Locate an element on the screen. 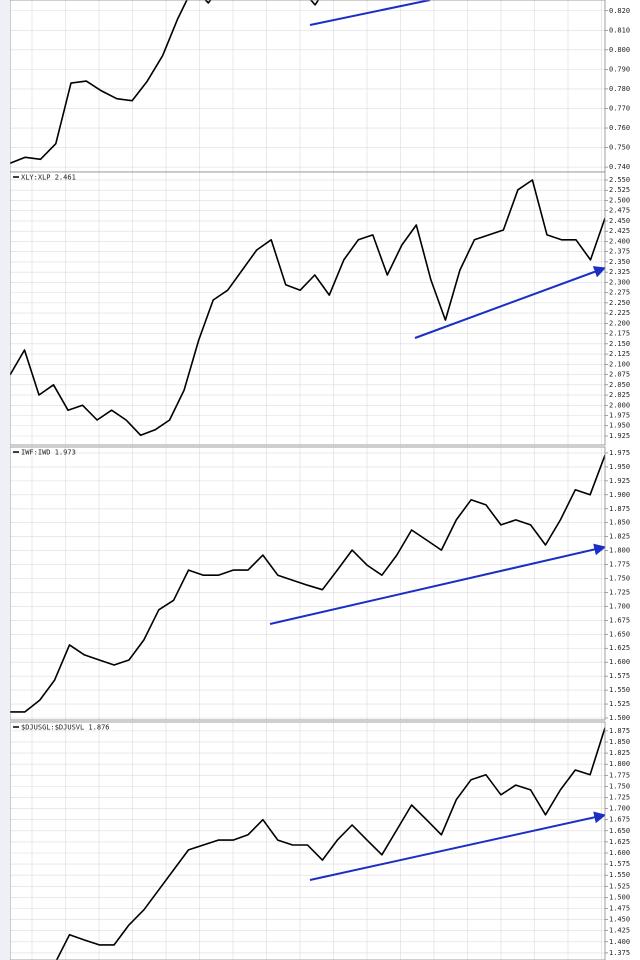 The height and width of the screenshot is (960, 640). y-tick-label: 2.150 is located at coordinates (619, 344).